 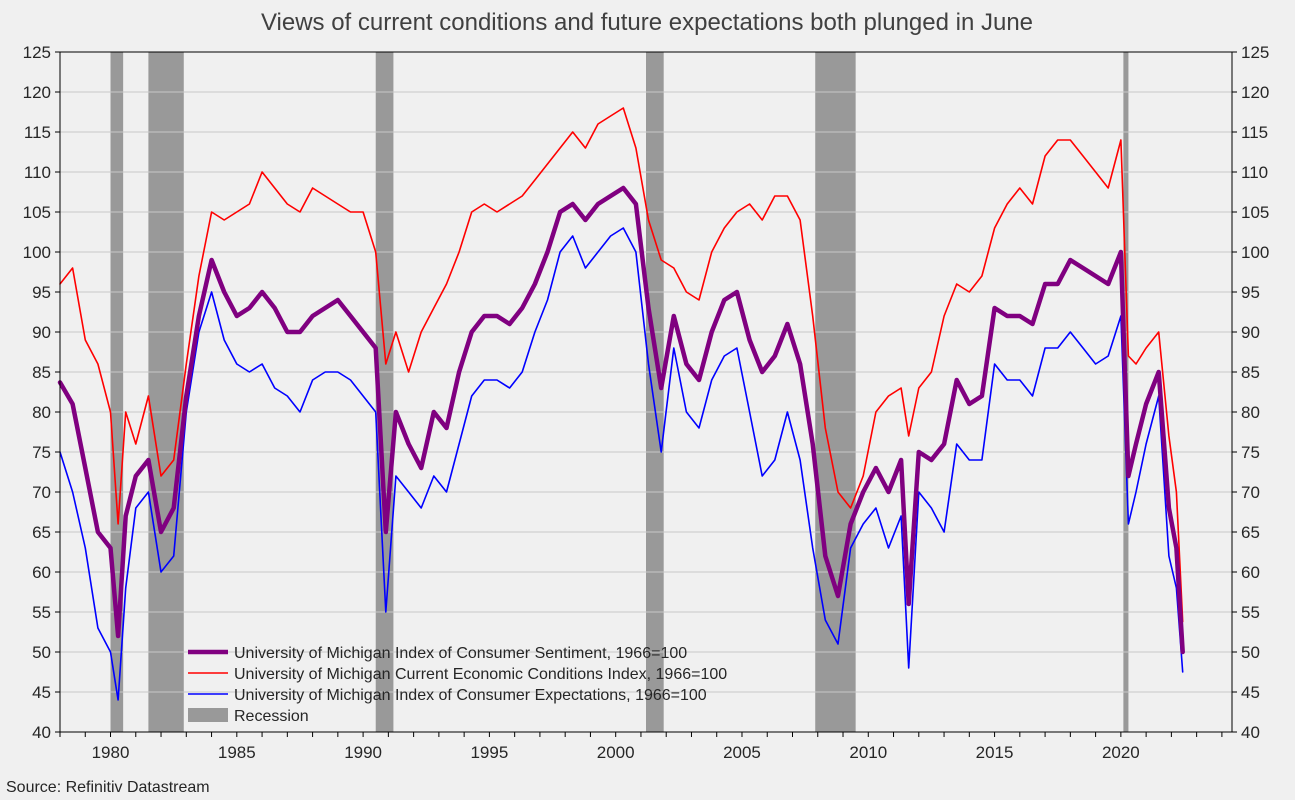 What do you see at coordinates (742, 752) in the screenshot?
I see `x-tick-label: 2005` at bounding box center [742, 752].